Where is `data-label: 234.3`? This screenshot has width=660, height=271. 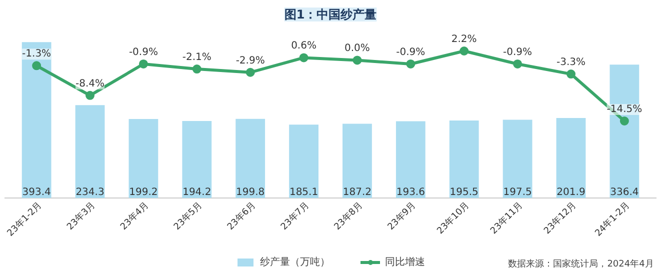 data-label: 234.3 is located at coordinates (90, 192).